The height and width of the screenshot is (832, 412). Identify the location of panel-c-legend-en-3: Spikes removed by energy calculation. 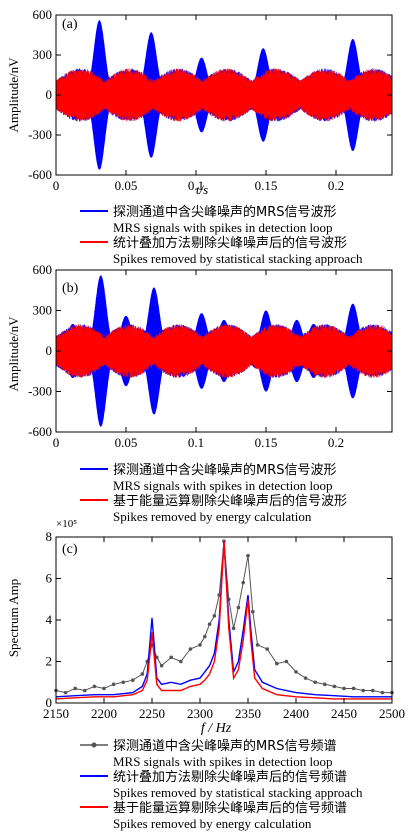
(212, 823).